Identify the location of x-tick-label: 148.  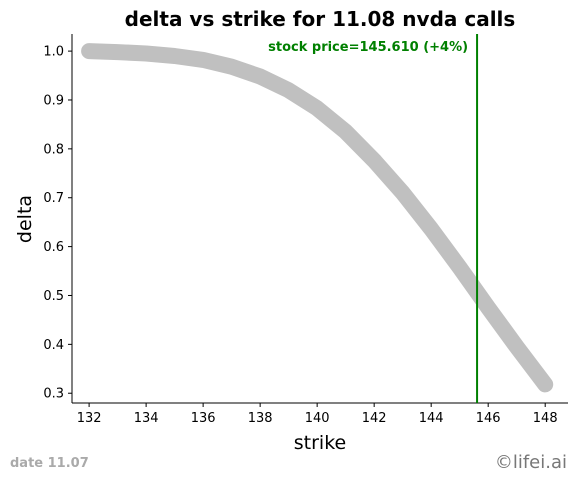
(545, 418).